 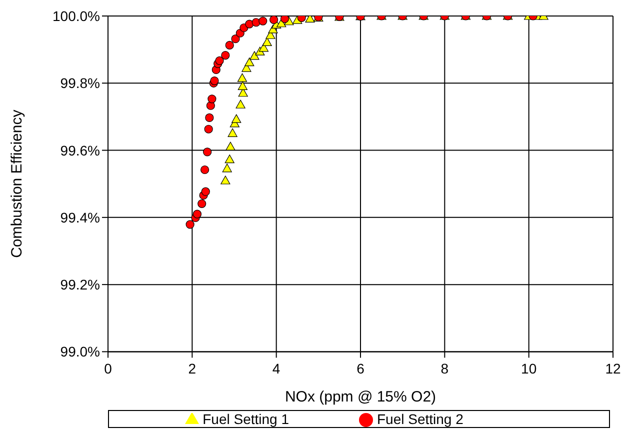 I want to click on x-tick-label: 10, so click(x=529, y=368).